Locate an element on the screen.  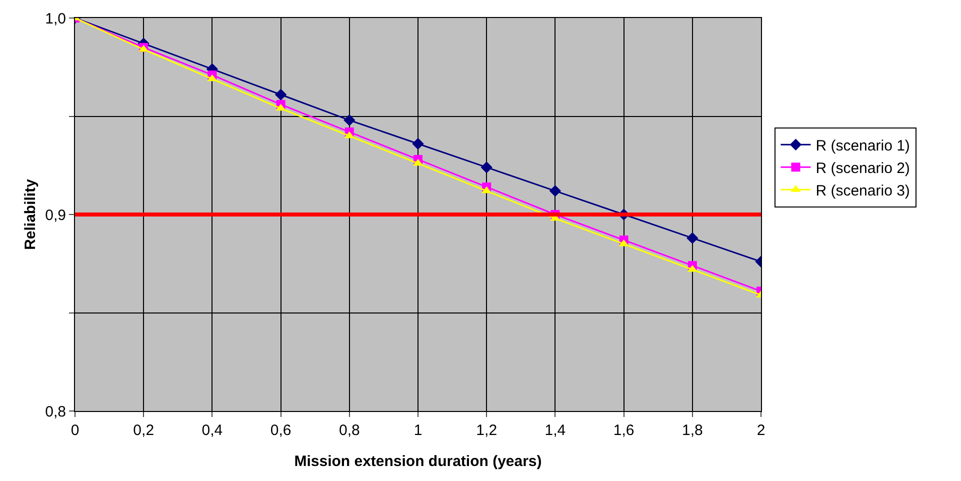
legend-label: R (scenario 2) is located at coordinates (863, 168).